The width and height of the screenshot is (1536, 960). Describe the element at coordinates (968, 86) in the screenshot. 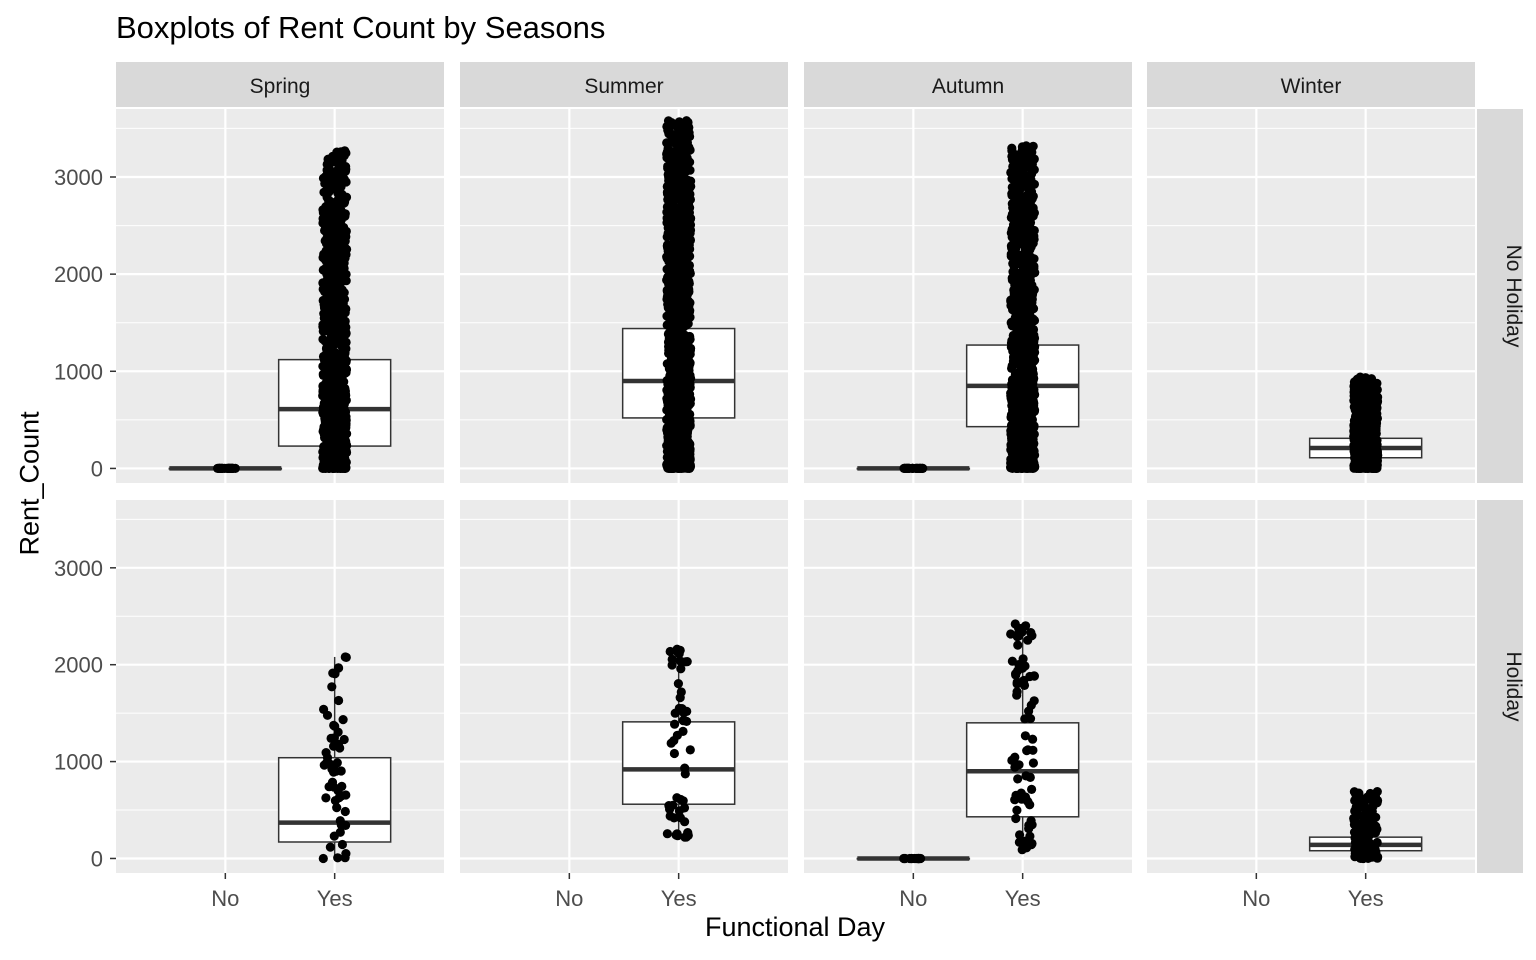

I see `facet-strip-label-autumn: Autumn` at that location.